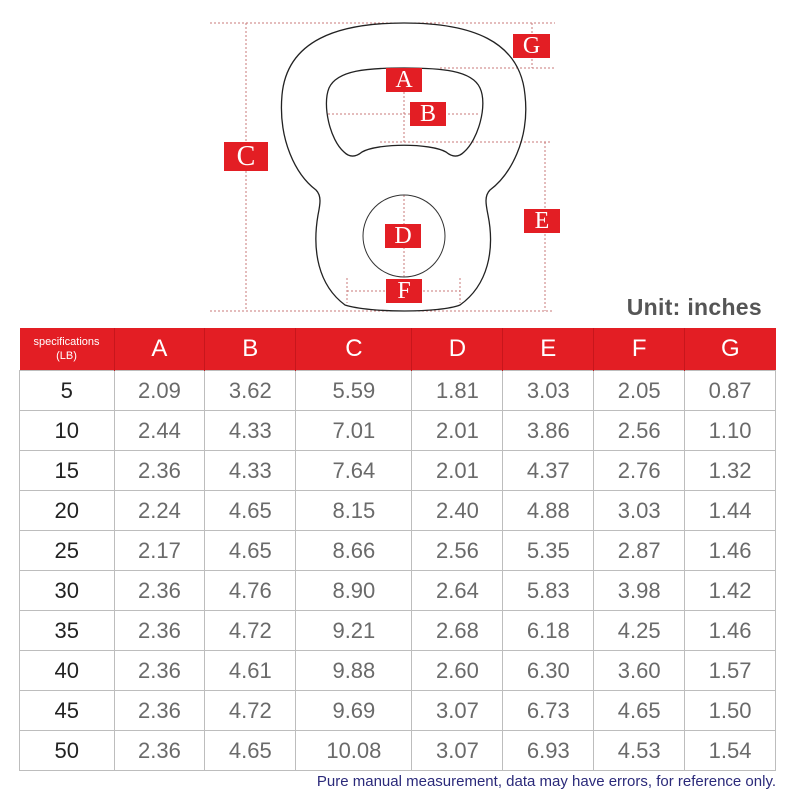  Describe the element at coordinates (730, 670) in the screenshot. I see `value-cell-g: 1.57` at that location.